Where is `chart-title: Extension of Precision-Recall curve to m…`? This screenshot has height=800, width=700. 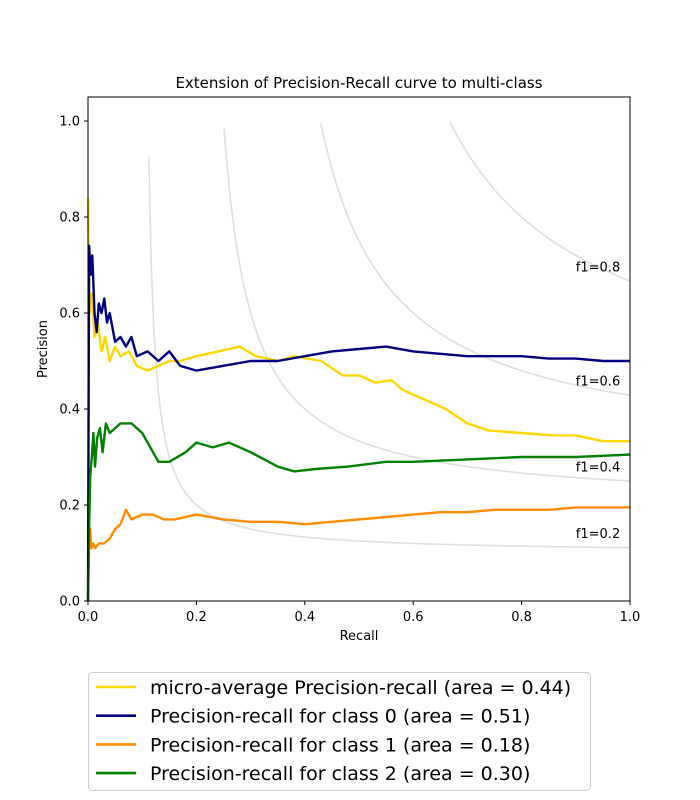 chart-title: Extension of Precision-Recall curve to m… is located at coordinates (358, 83).